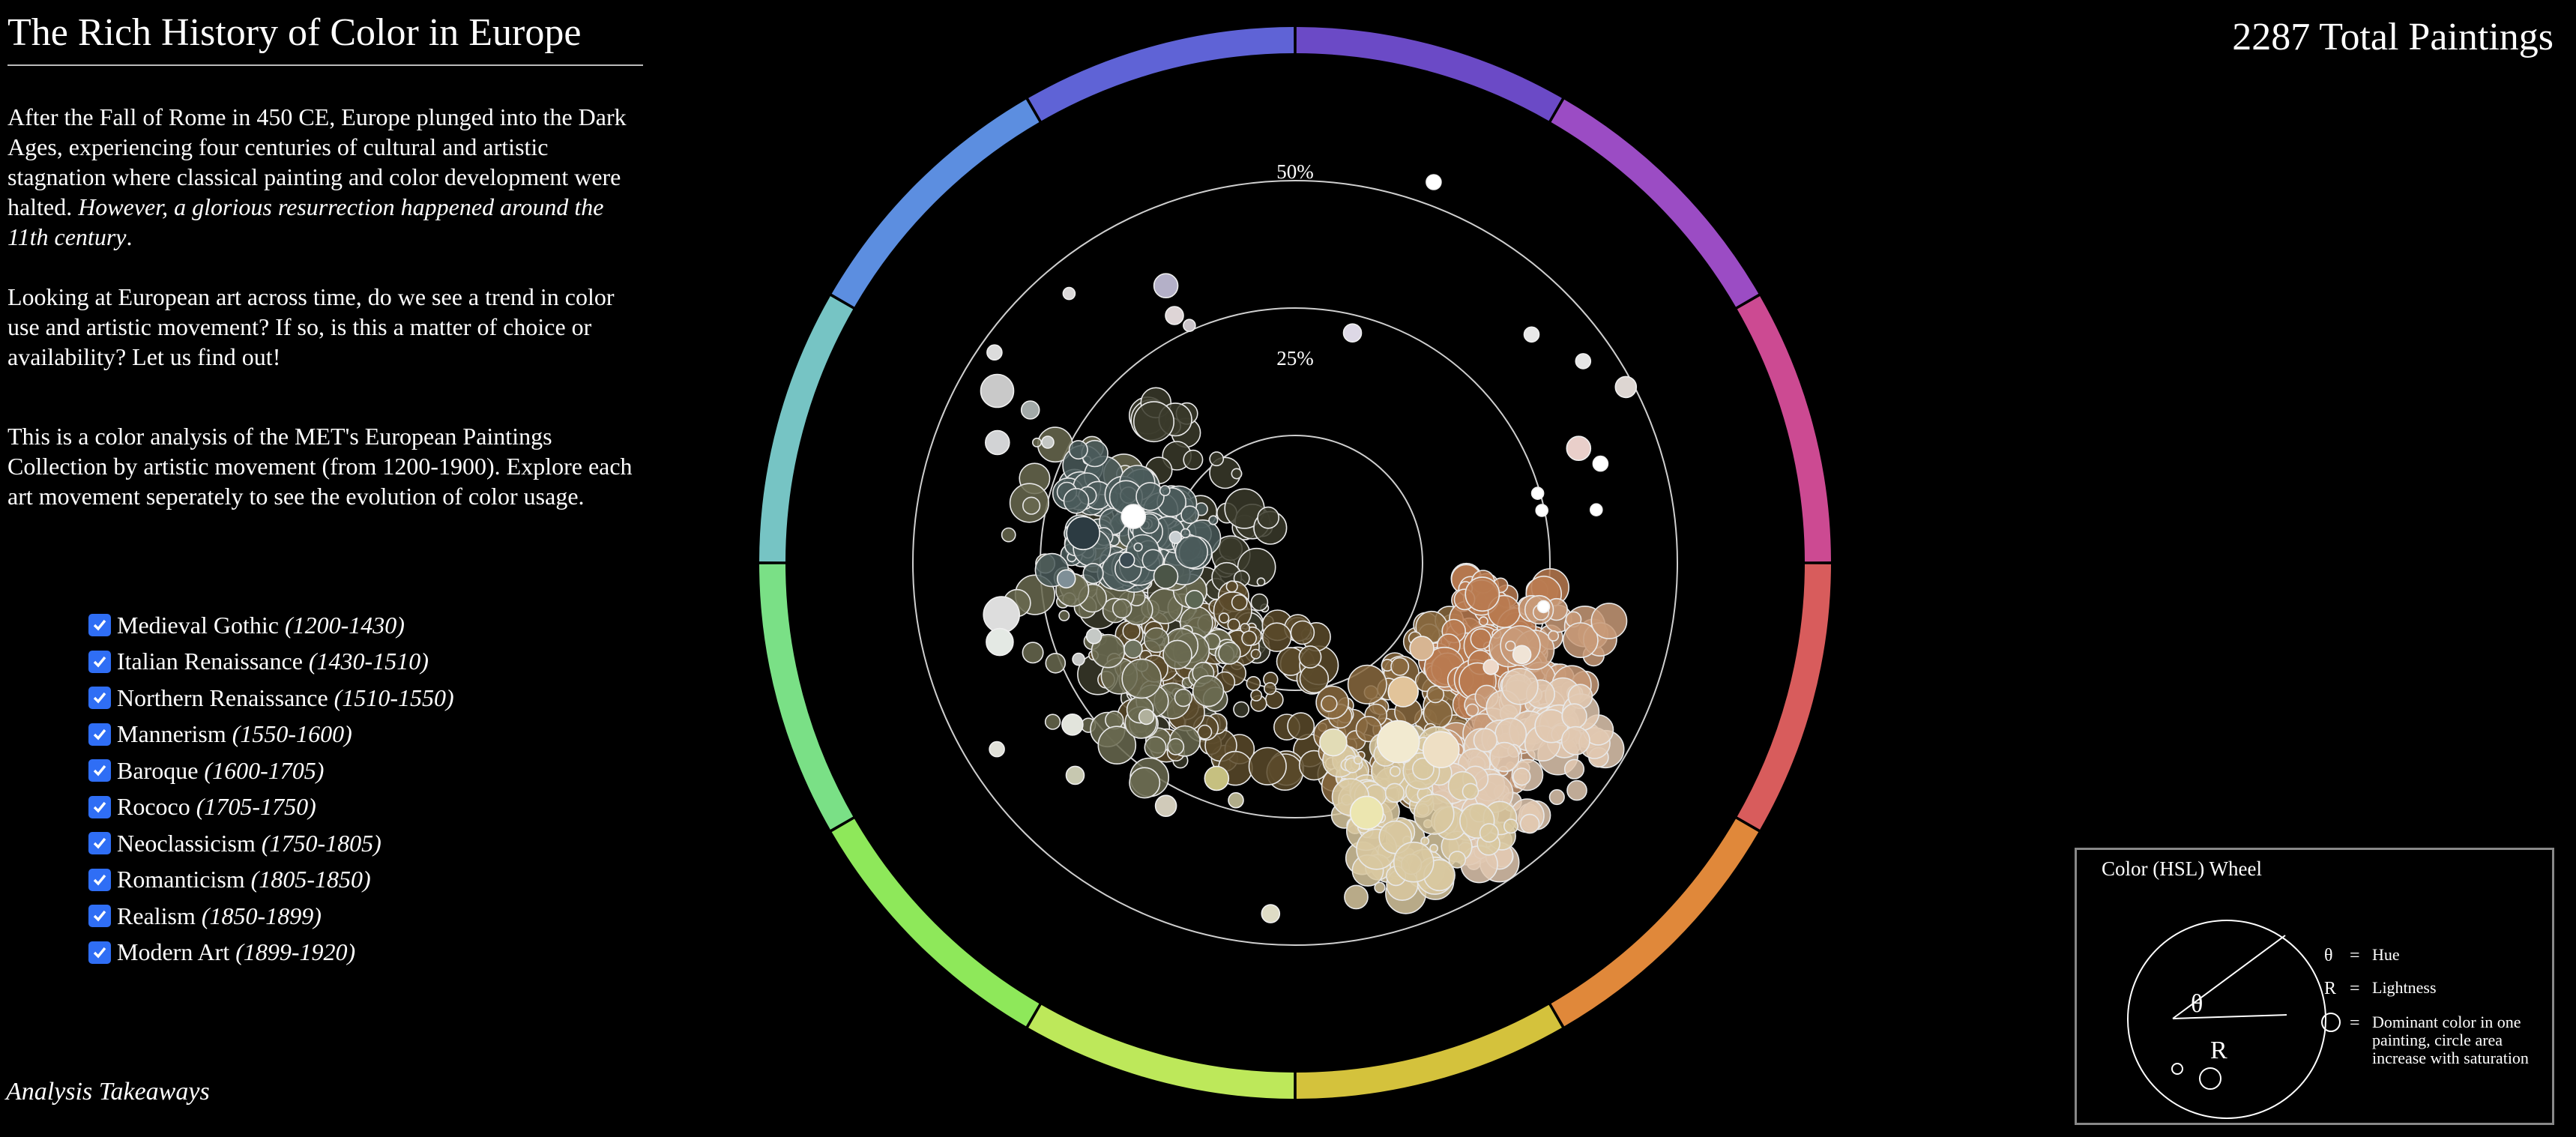 The image size is (2576, 1137). What do you see at coordinates (271, 916) in the screenshot?
I see `movement-filter-realism: Realism (1850-1899)` at bounding box center [271, 916].